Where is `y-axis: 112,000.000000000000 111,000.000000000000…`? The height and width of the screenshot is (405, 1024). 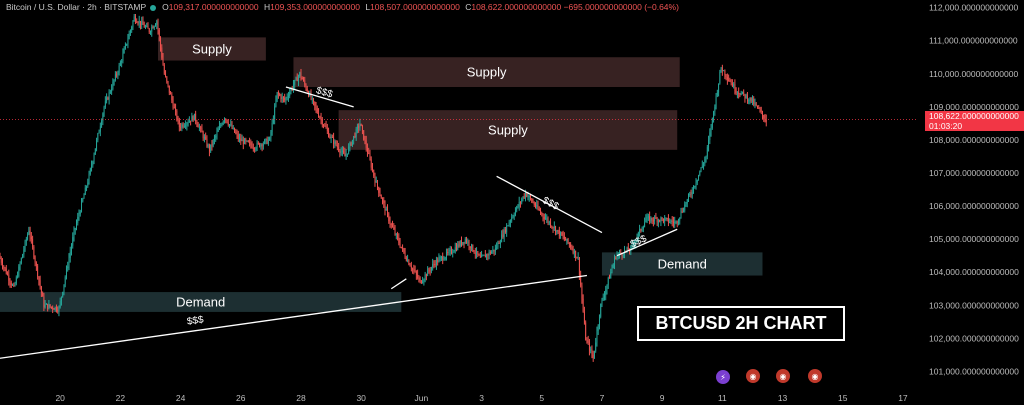
y-axis: 112,000.000000000000 111,000.000000000000… is located at coordinates (974, 190).